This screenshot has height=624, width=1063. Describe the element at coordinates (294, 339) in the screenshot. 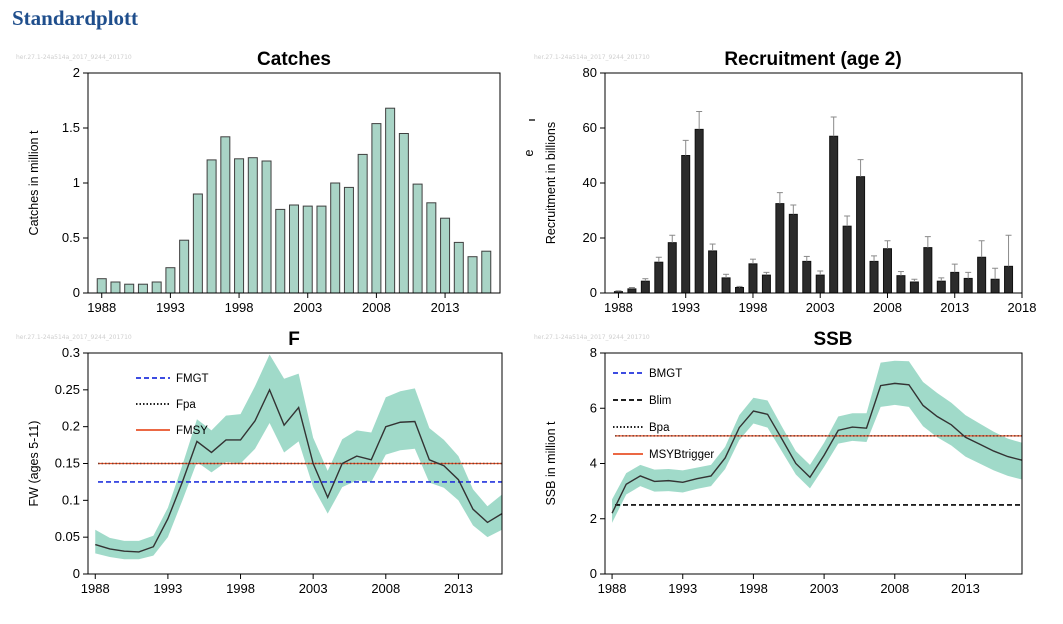

I see `f-title: F` at that location.